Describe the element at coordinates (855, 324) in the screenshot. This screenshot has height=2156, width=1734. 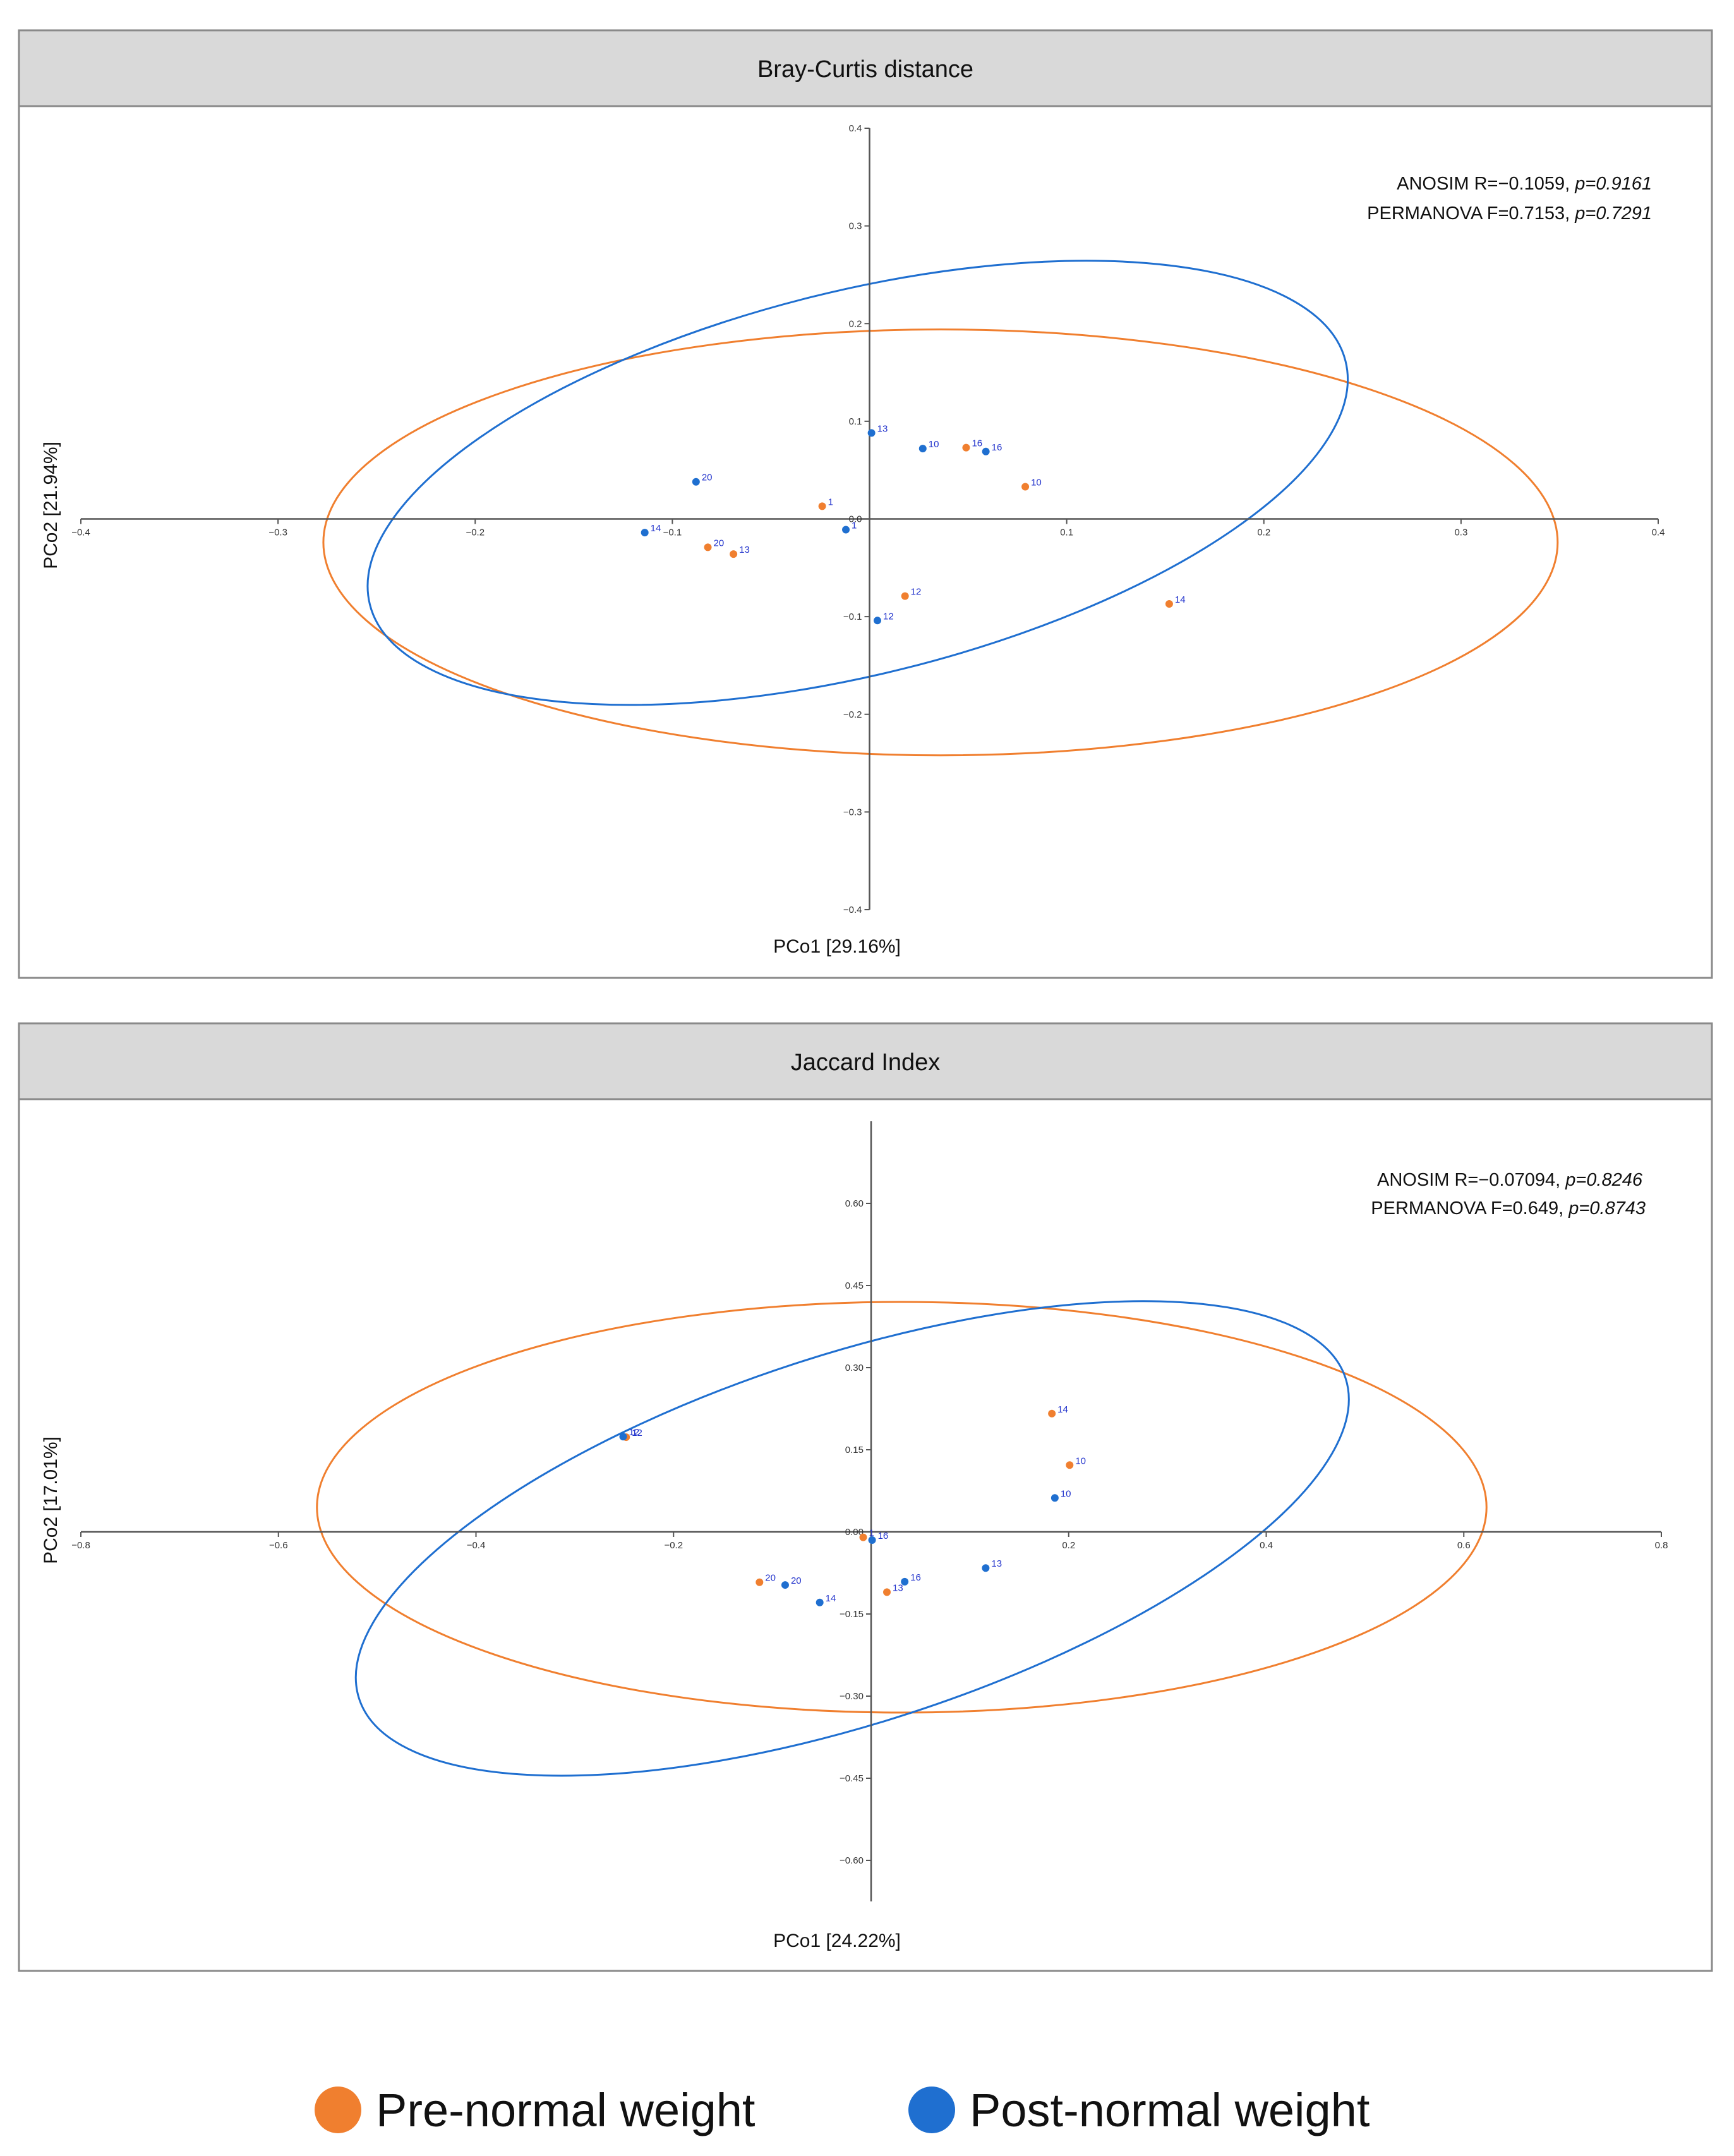
I see `y-tick-label: 0.2` at that location.